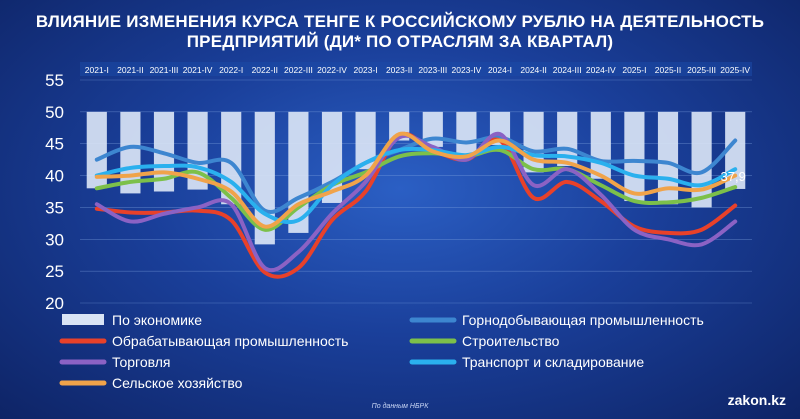 This screenshot has width=800, height=419. I want to click on category-label: 2021-I, so click(97, 70).